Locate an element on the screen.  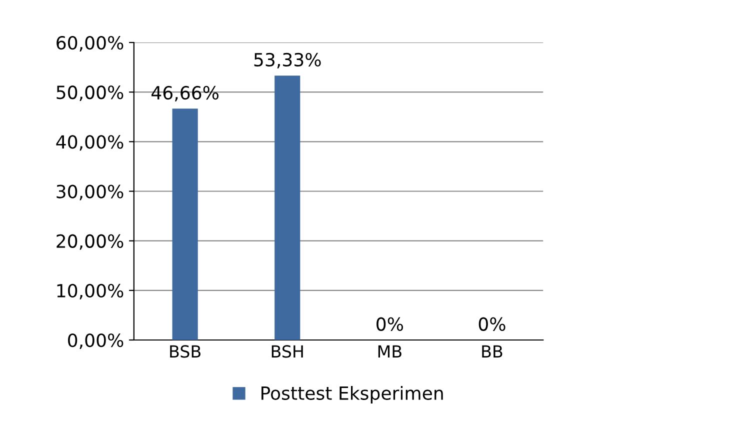
y-tick-label: 10,00% is located at coordinates (90, 292).